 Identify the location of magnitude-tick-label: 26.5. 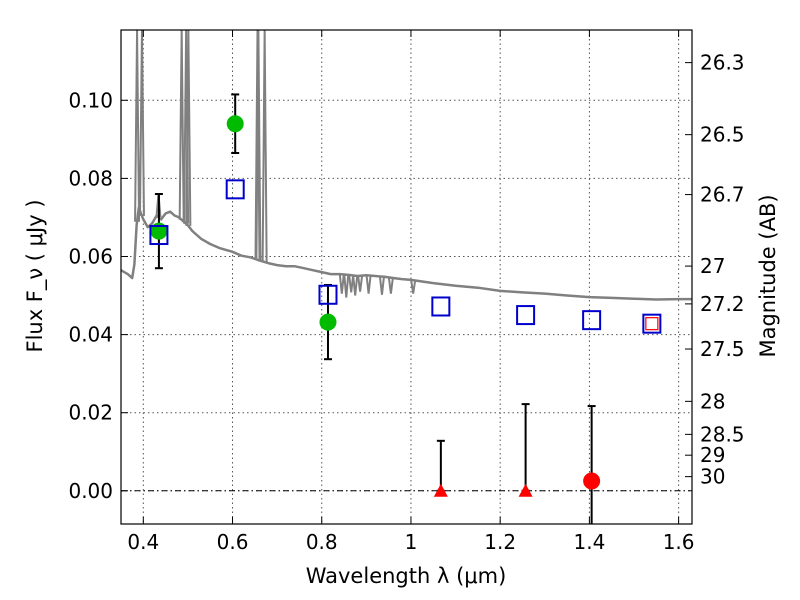
(722, 135).